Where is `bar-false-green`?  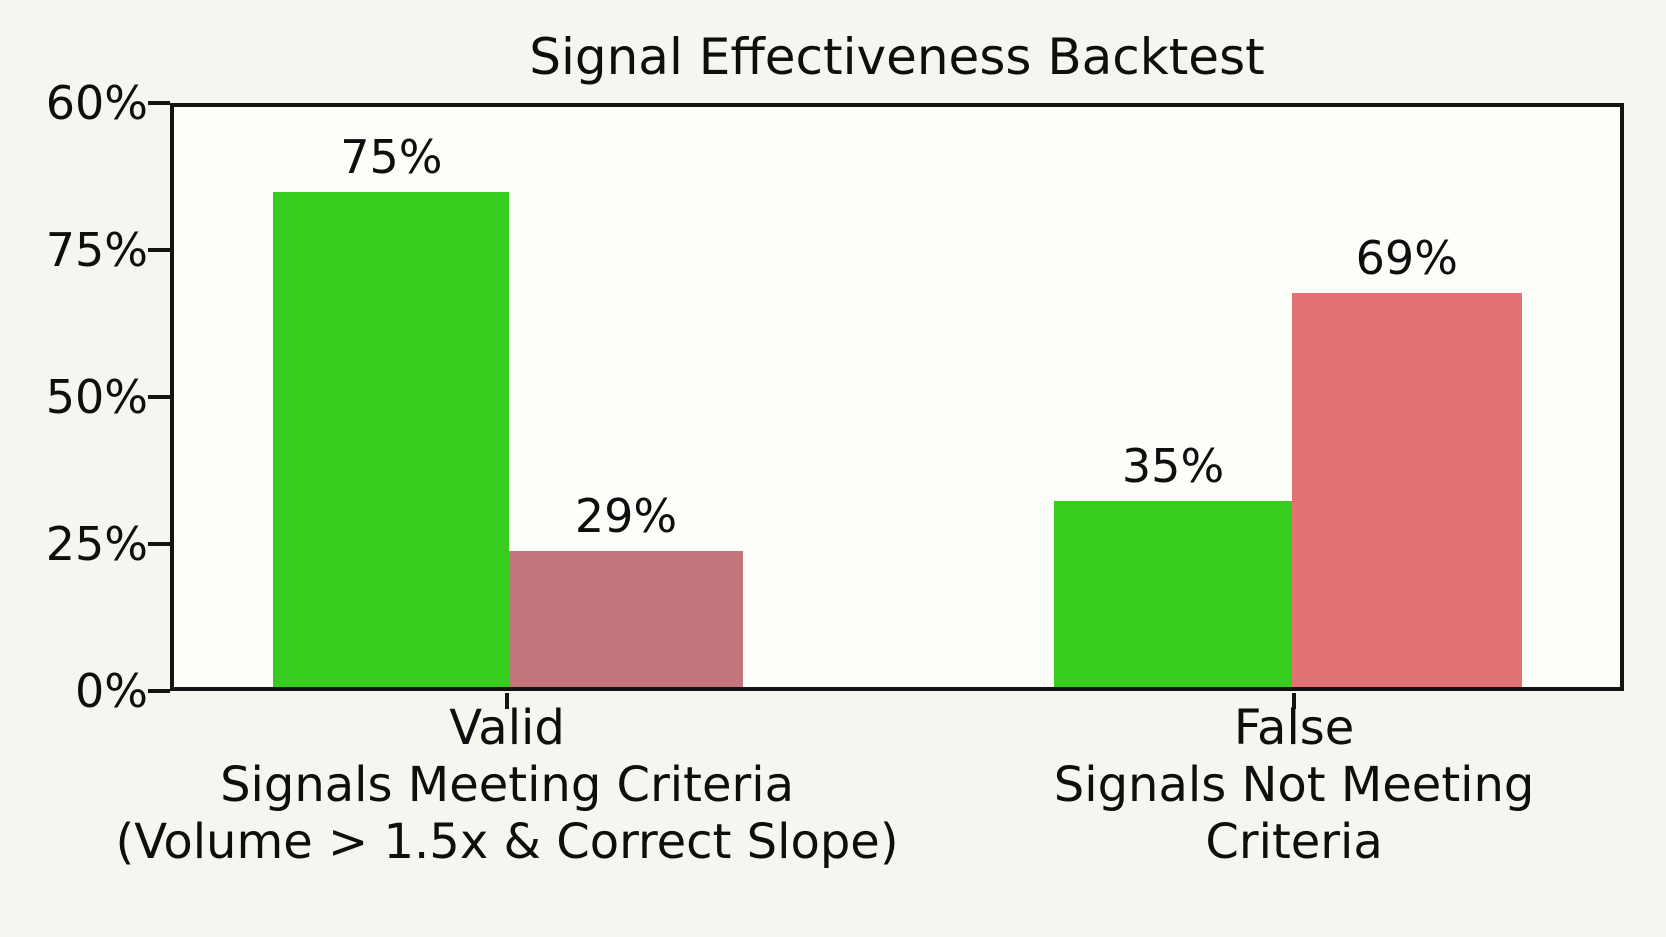
bar-false-green is located at coordinates (1173, 594).